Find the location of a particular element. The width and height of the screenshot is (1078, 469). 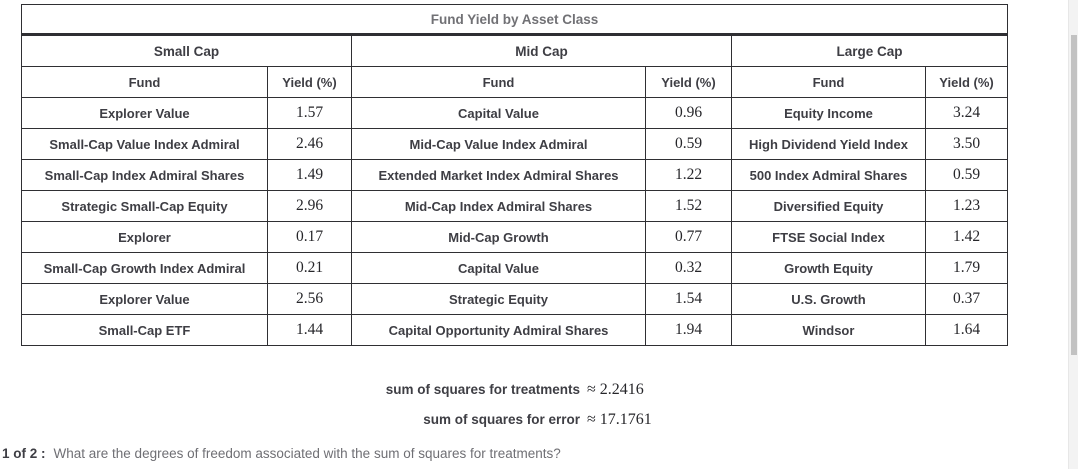

yield-cell: 0.17 is located at coordinates (309, 237).